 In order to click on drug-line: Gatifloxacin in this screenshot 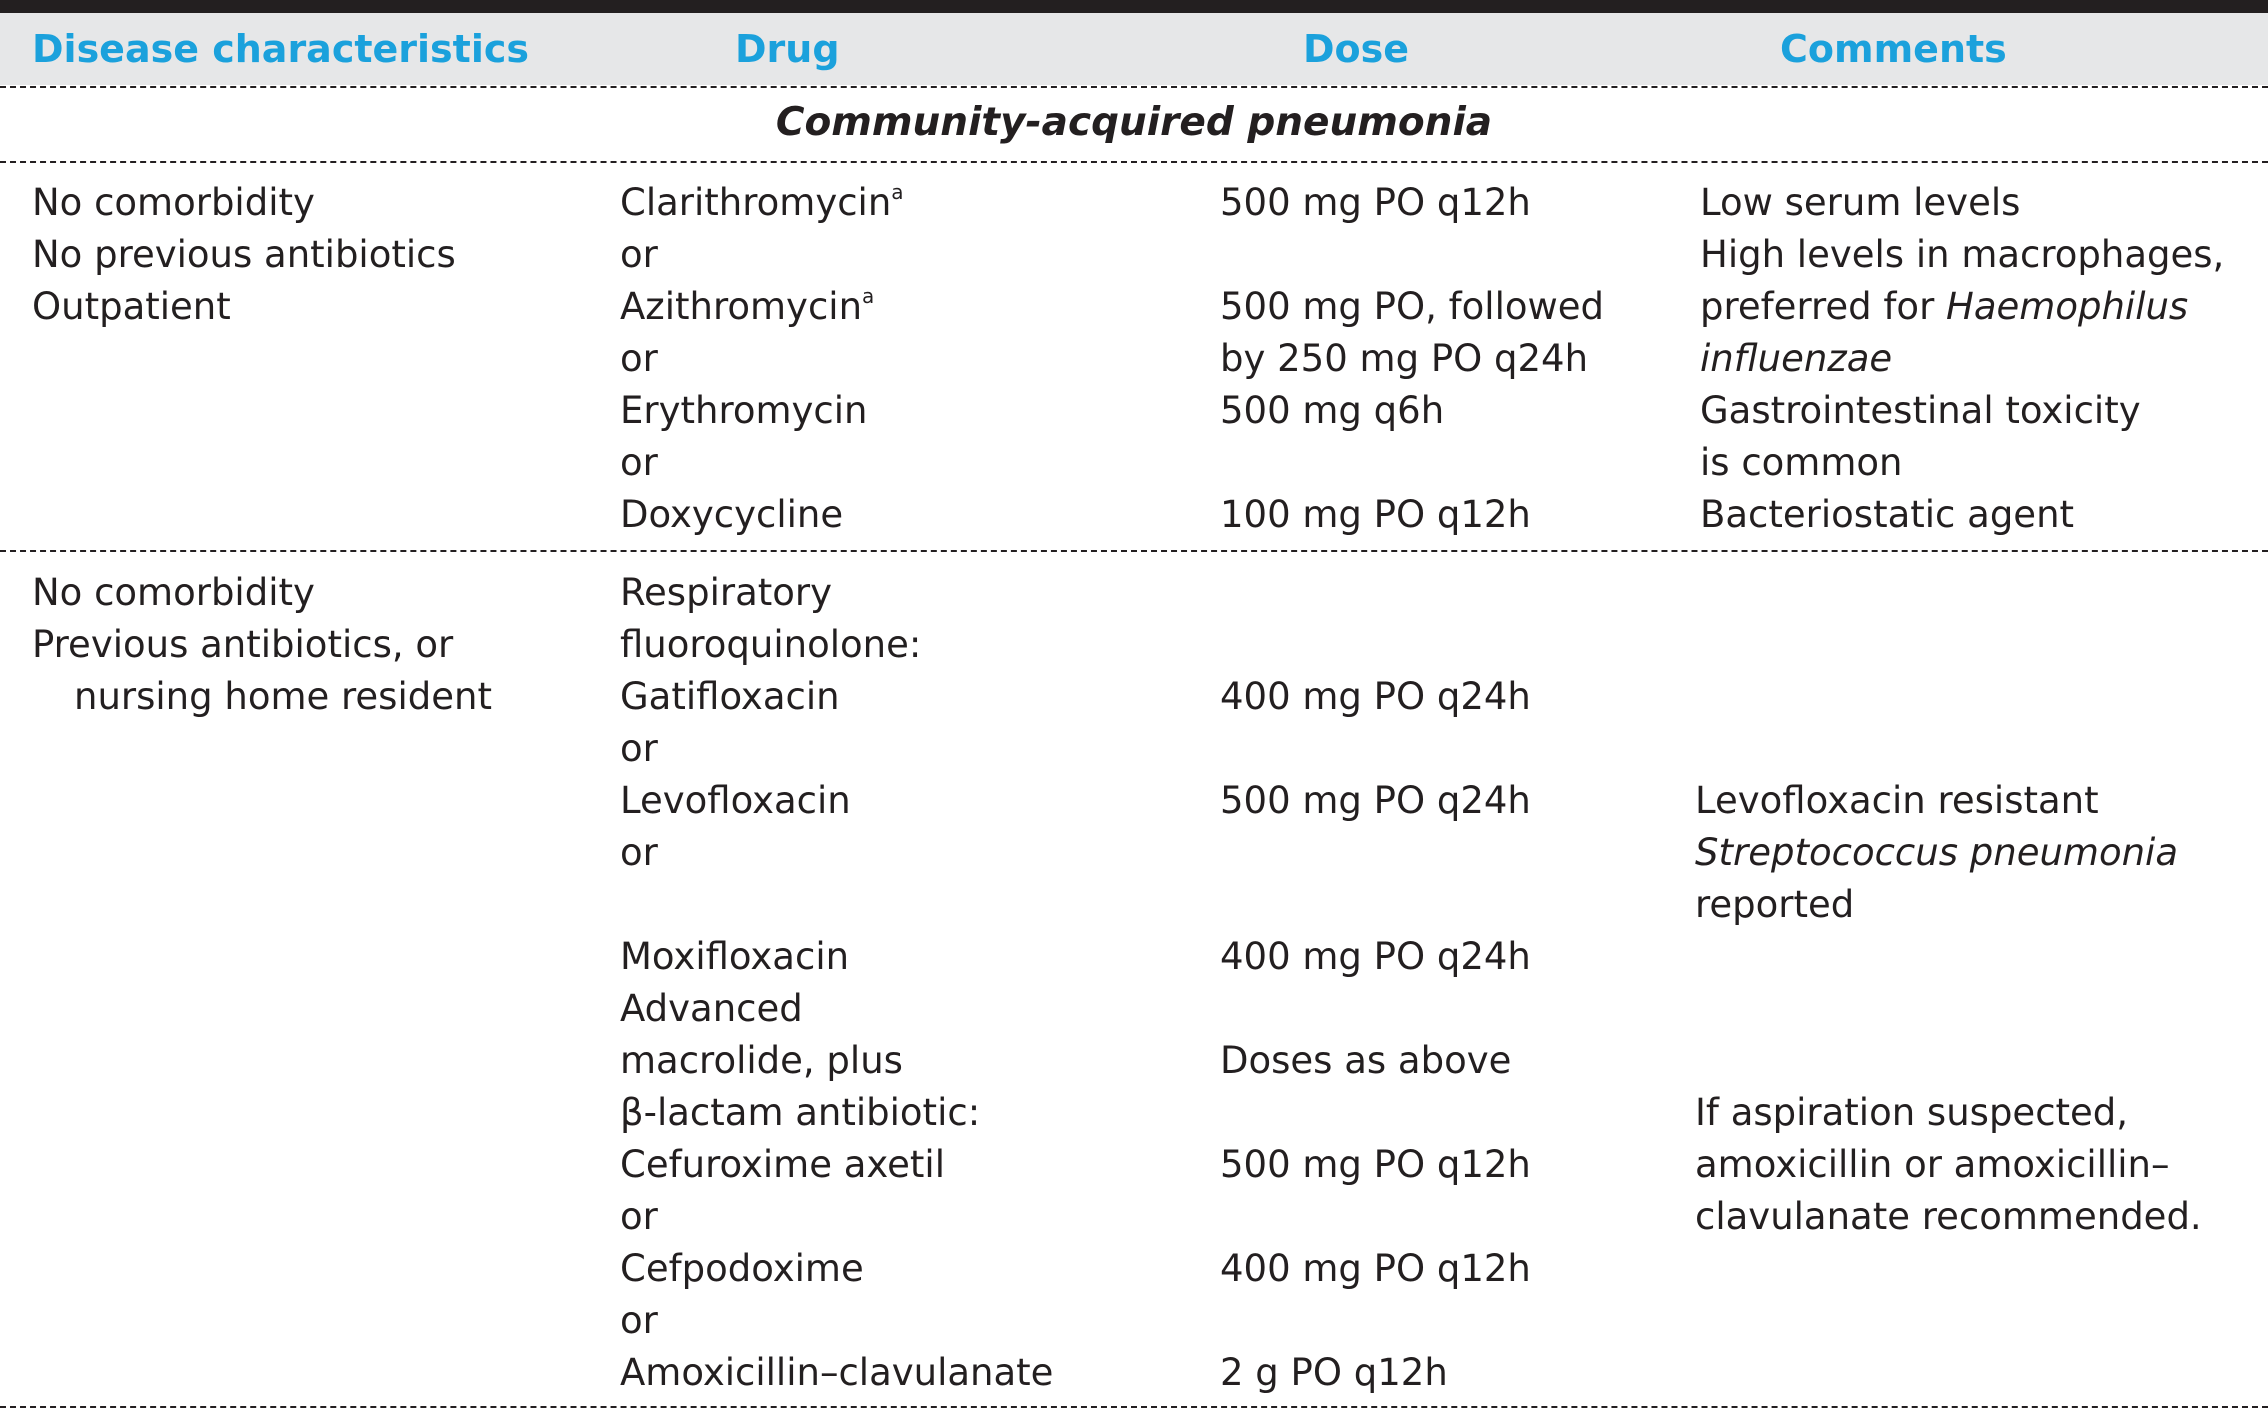, I will do `click(730, 696)`.